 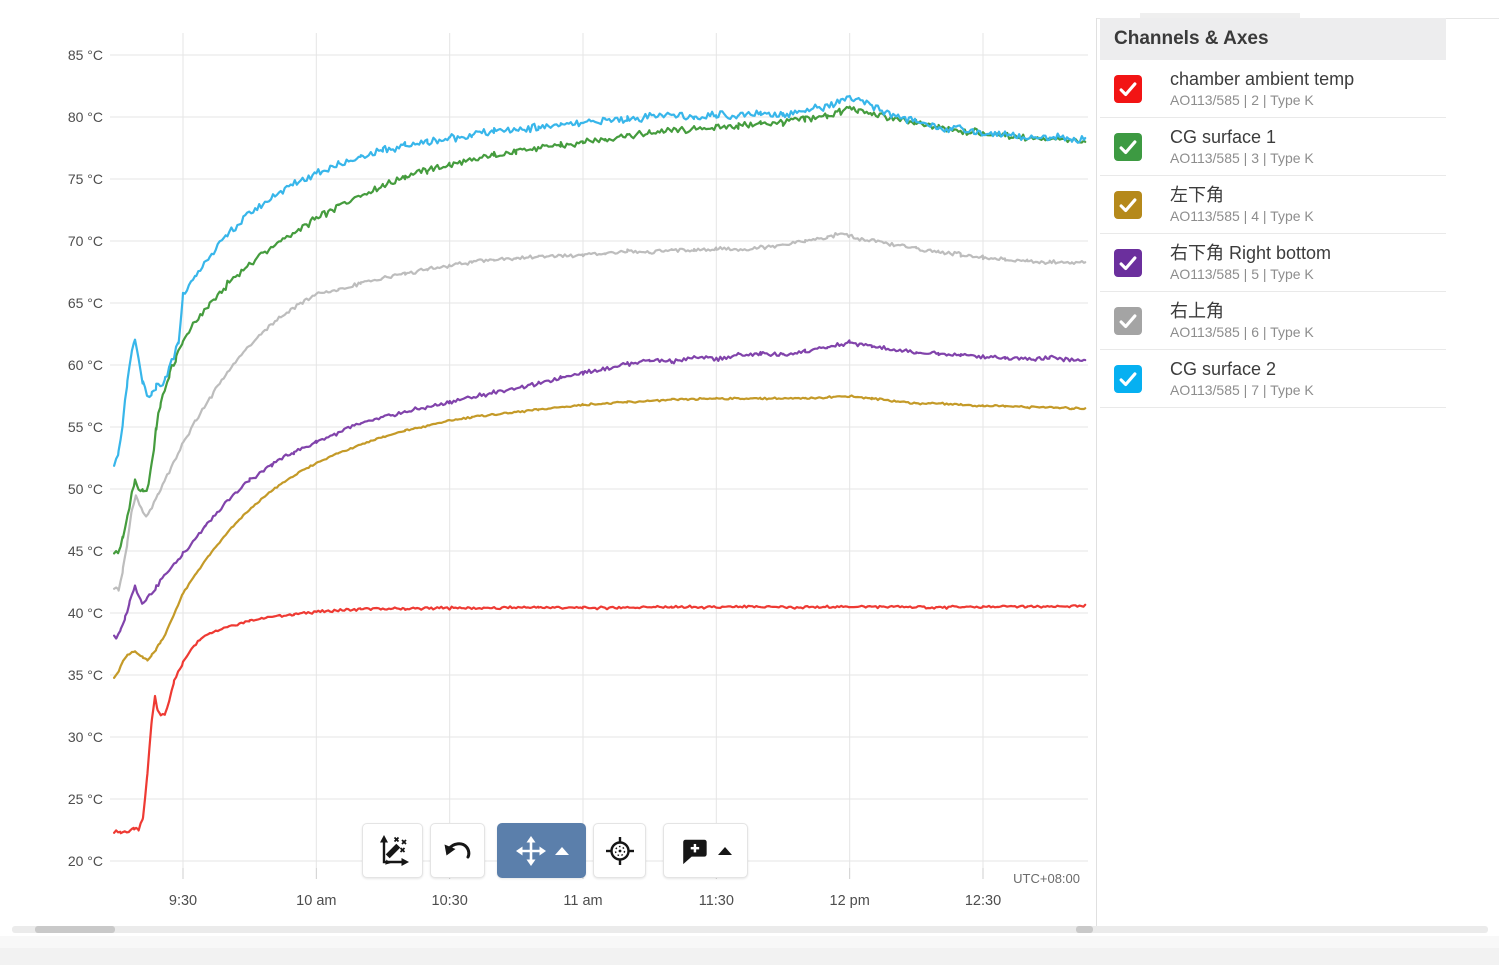 I want to click on x-axis-tick-label: 9:30, so click(x=183, y=901).